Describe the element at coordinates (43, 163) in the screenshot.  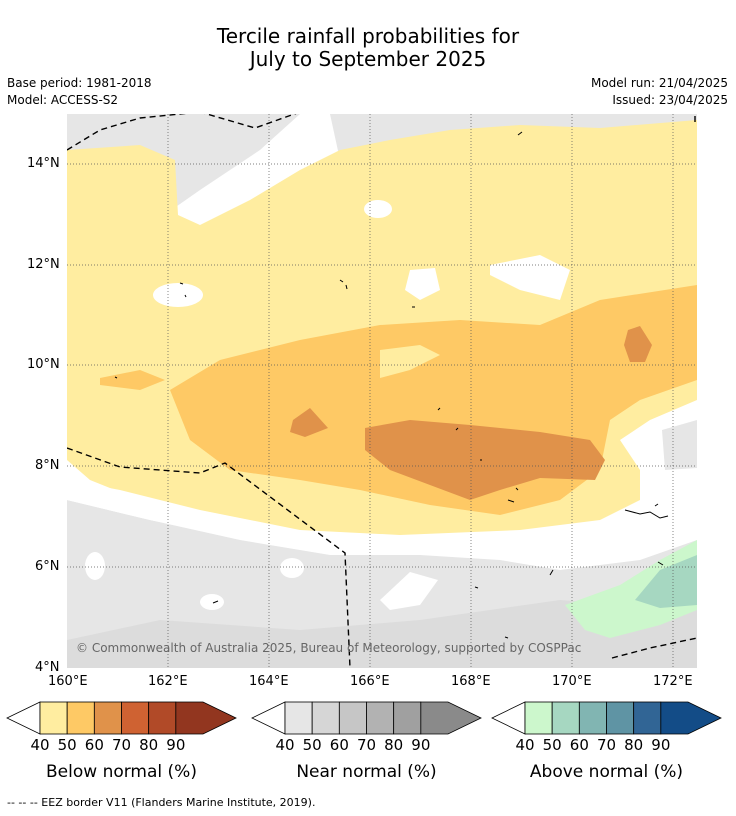
I see `lat-label: 14°N` at that location.